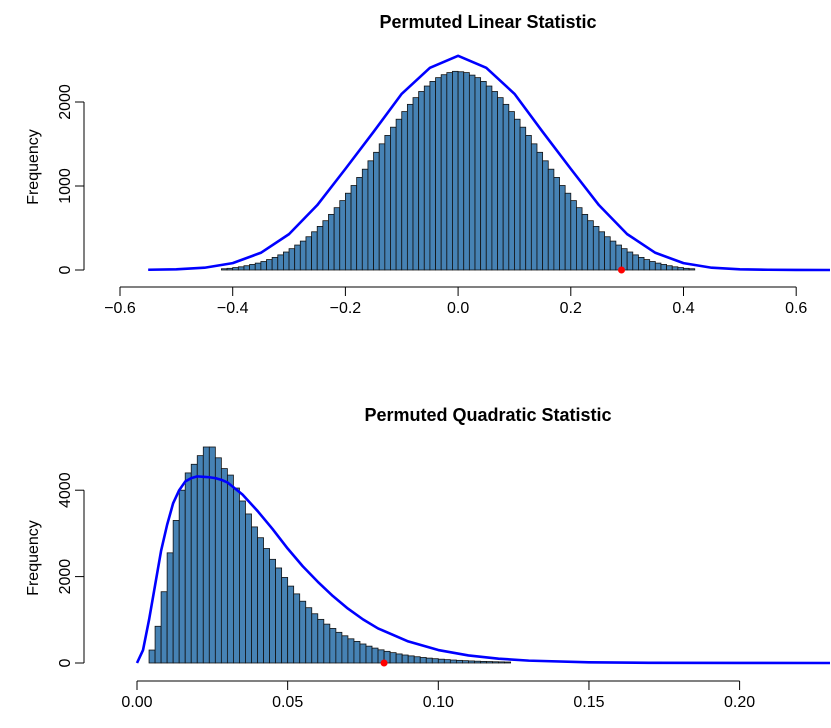 This screenshot has height=728, width=831. I want to click on x-tick-label: 0.6, so click(796, 308).